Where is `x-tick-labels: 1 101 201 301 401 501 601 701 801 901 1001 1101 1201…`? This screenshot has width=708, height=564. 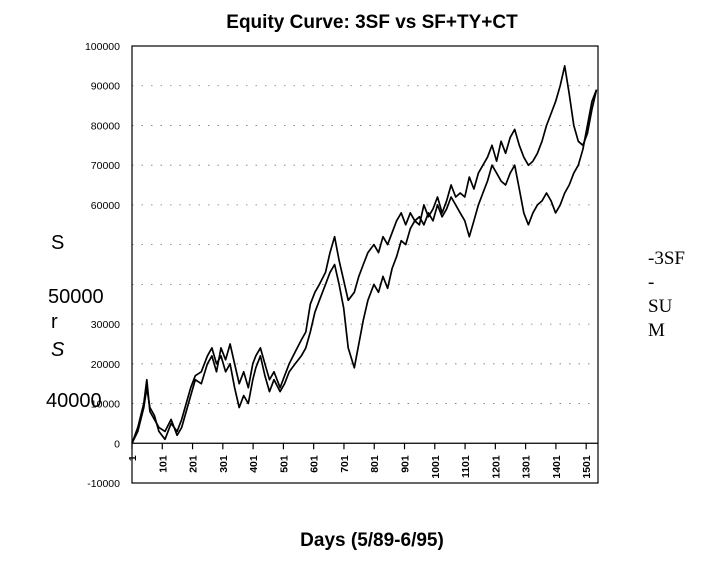
x-tick-labels: 1 101 201 301 401 501 601 701 801 901 1001 1101 1201… is located at coordinates (360, 461).